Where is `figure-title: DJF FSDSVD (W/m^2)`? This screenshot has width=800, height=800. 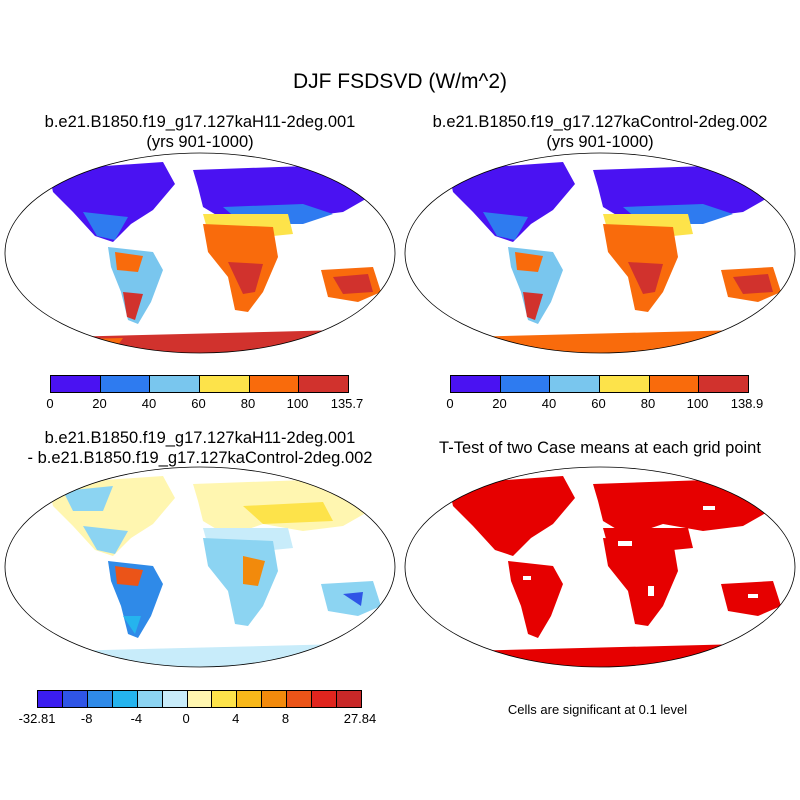 figure-title: DJF FSDSVD (W/m^2) is located at coordinates (399, 81).